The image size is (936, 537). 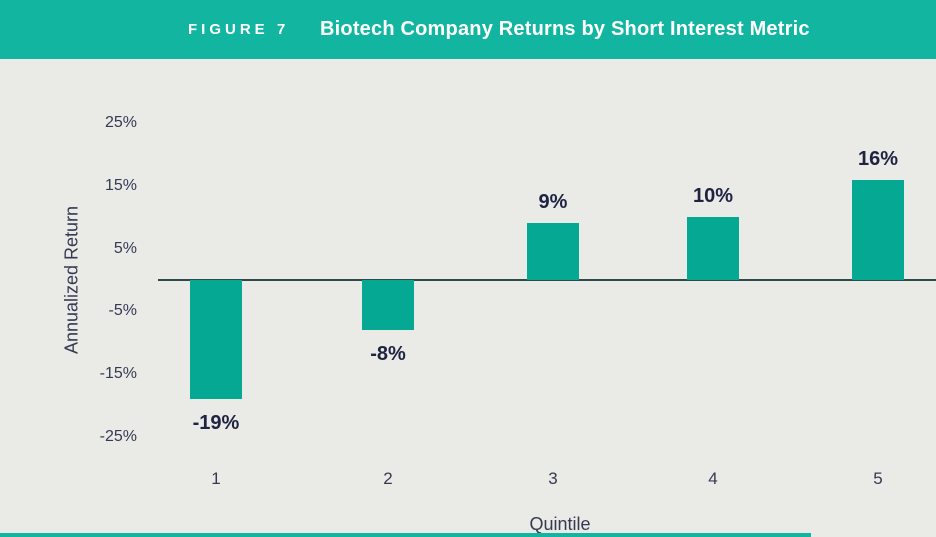 What do you see at coordinates (118, 373) in the screenshot?
I see `y-tick-label: -15%` at bounding box center [118, 373].